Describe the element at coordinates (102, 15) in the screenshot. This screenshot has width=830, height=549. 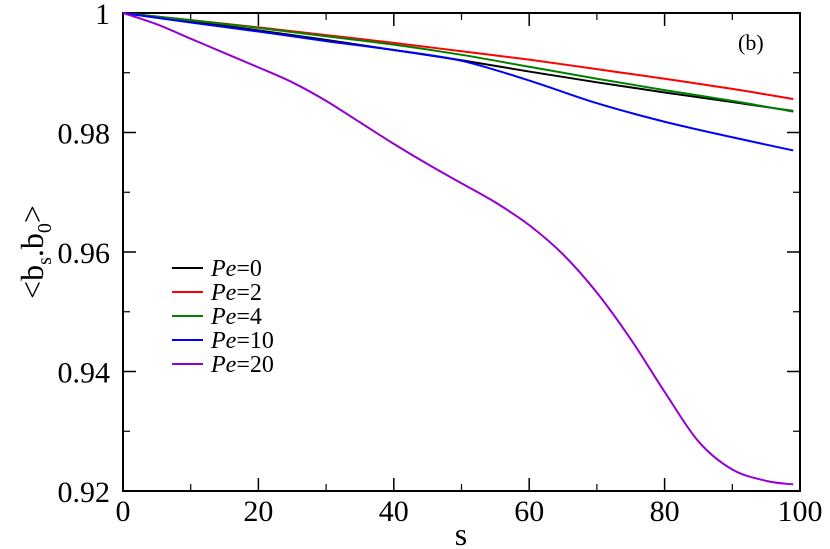
I see `y-tick-label: 1` at that location.